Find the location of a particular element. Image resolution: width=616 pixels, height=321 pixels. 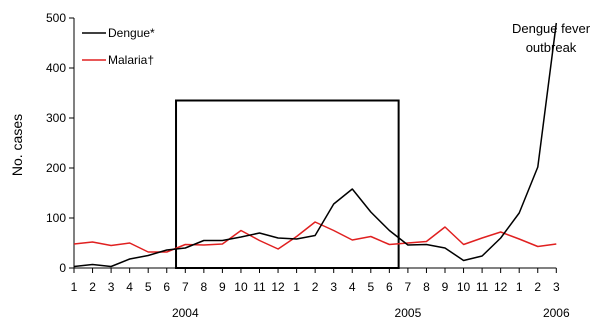

x-year-label: 2005 is located at coordinates (408, 313).